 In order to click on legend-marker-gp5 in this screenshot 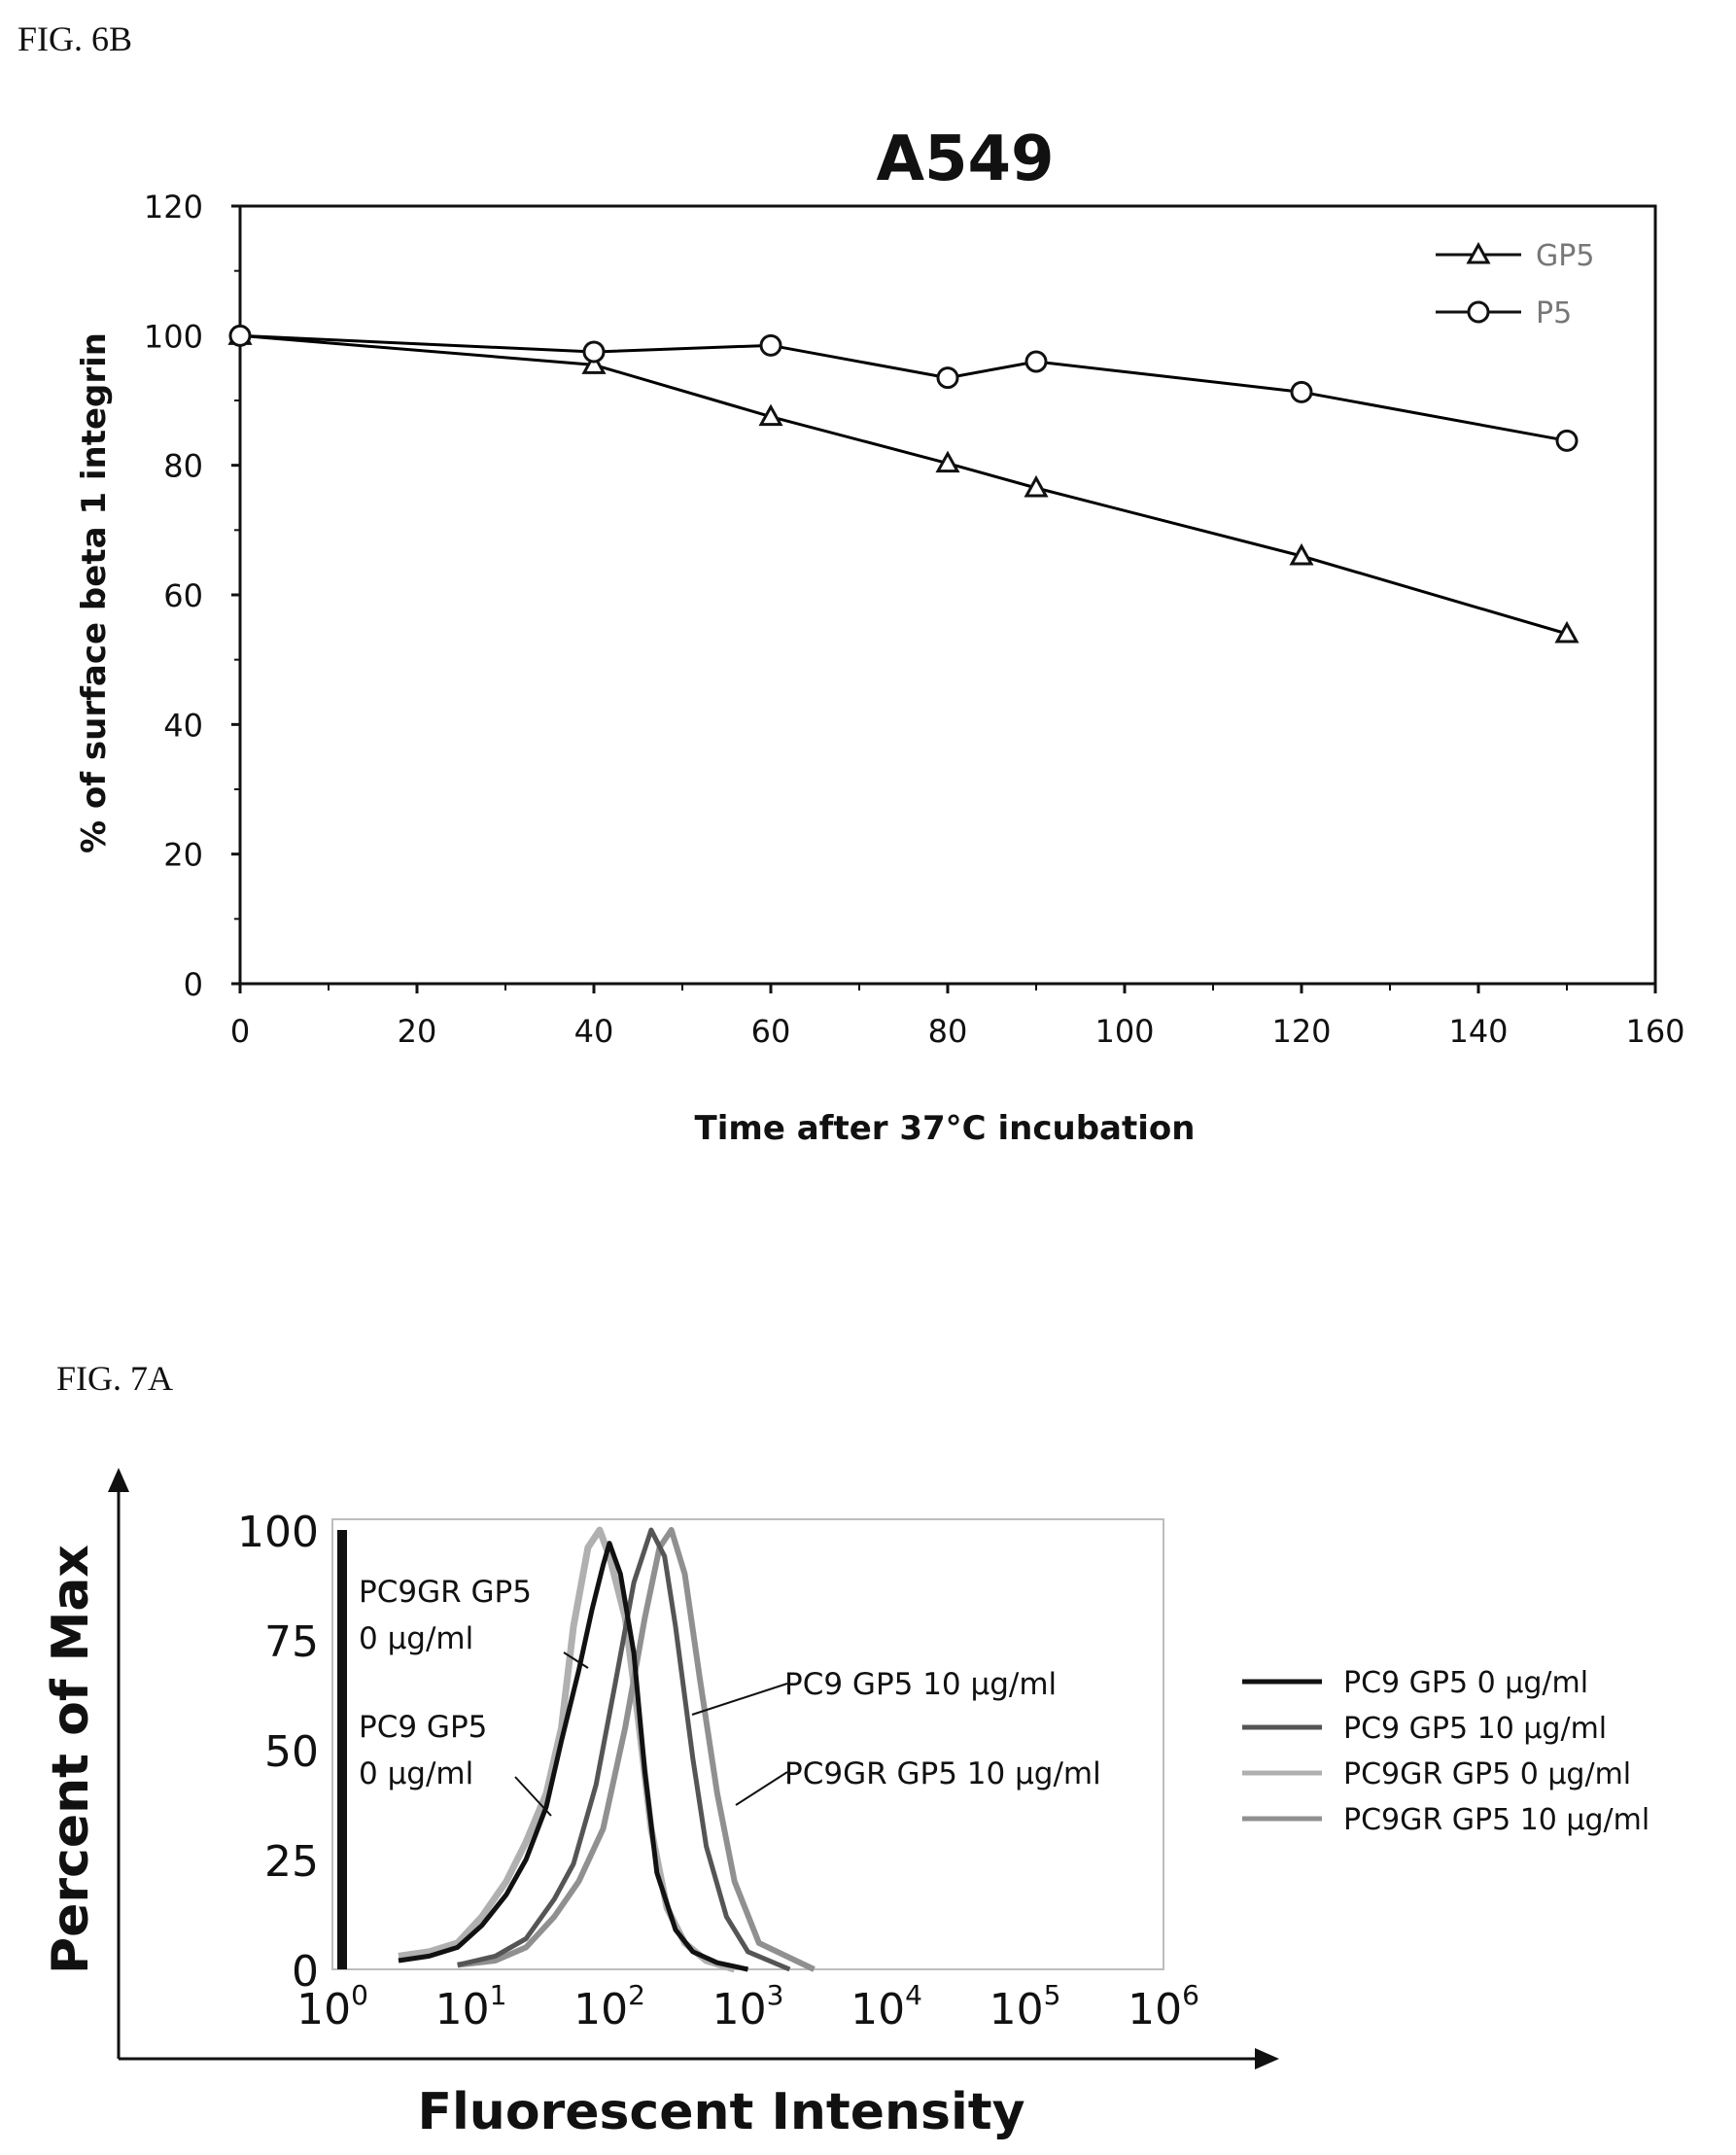, I will do `click(1479, 252)`.